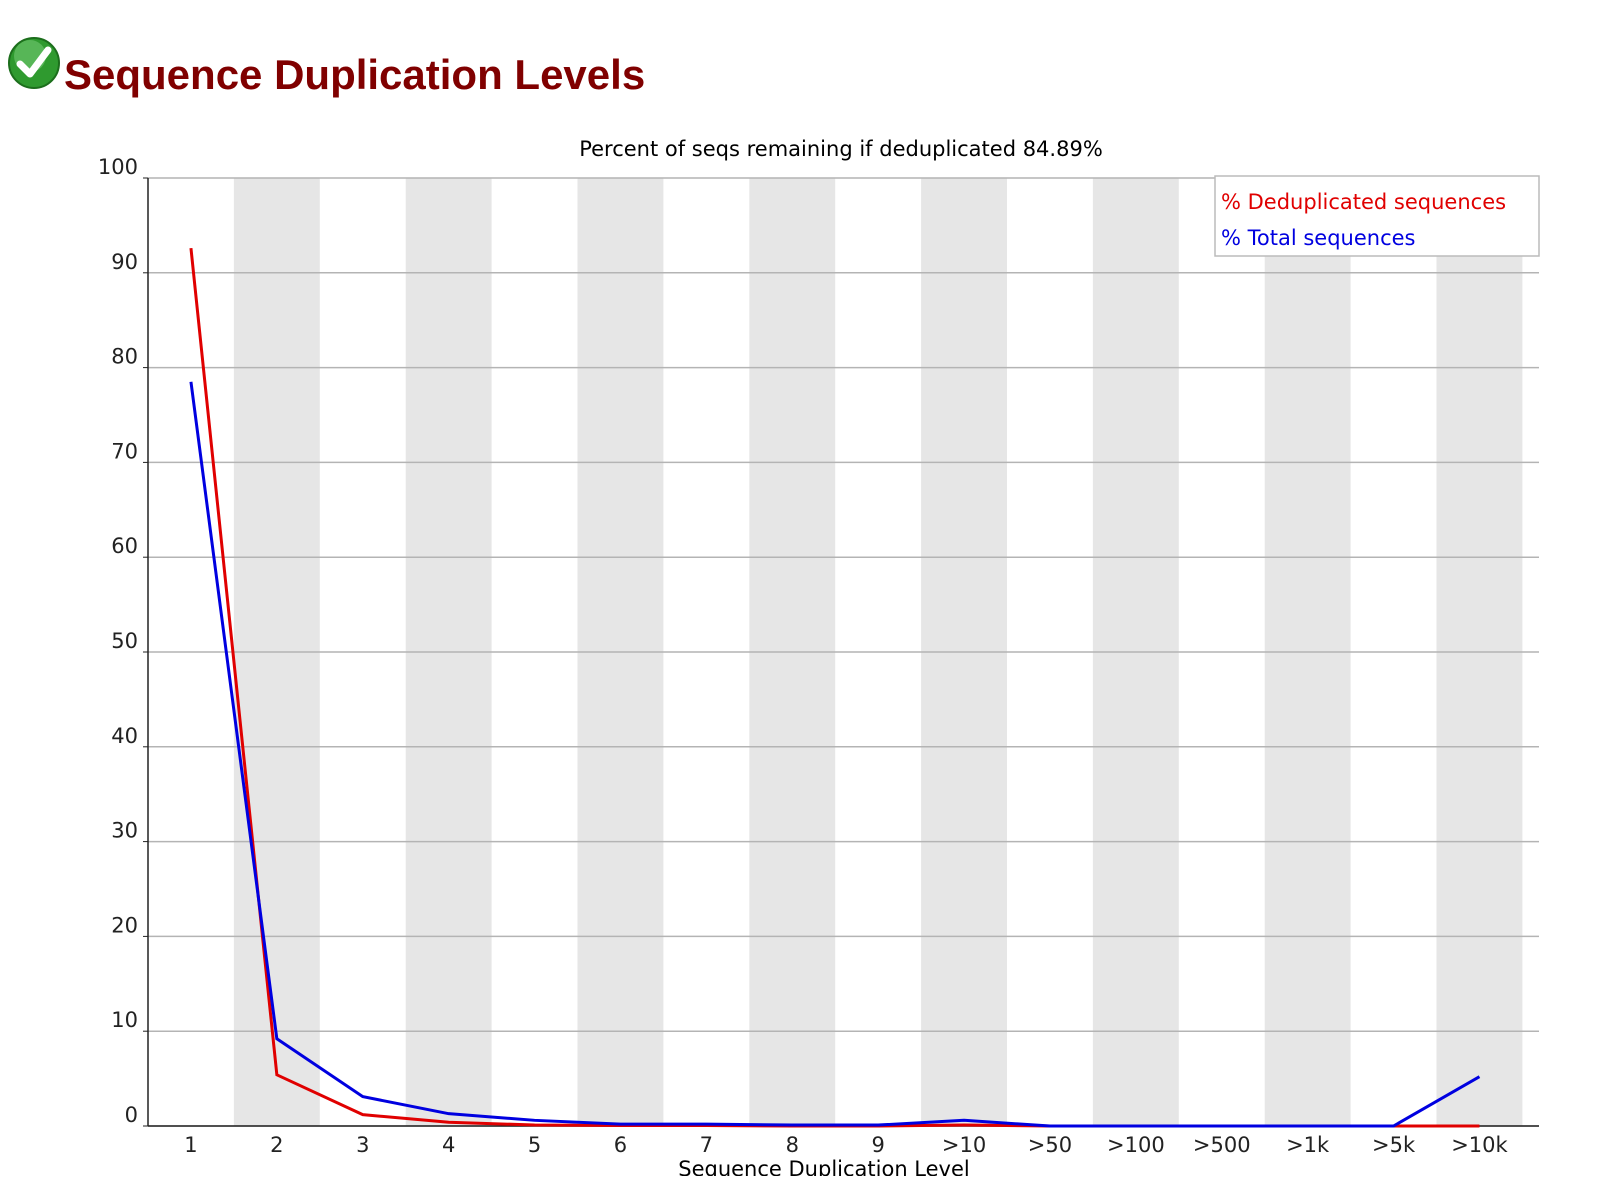  I want to click on y-tick-label: 80, so click(124, 357).